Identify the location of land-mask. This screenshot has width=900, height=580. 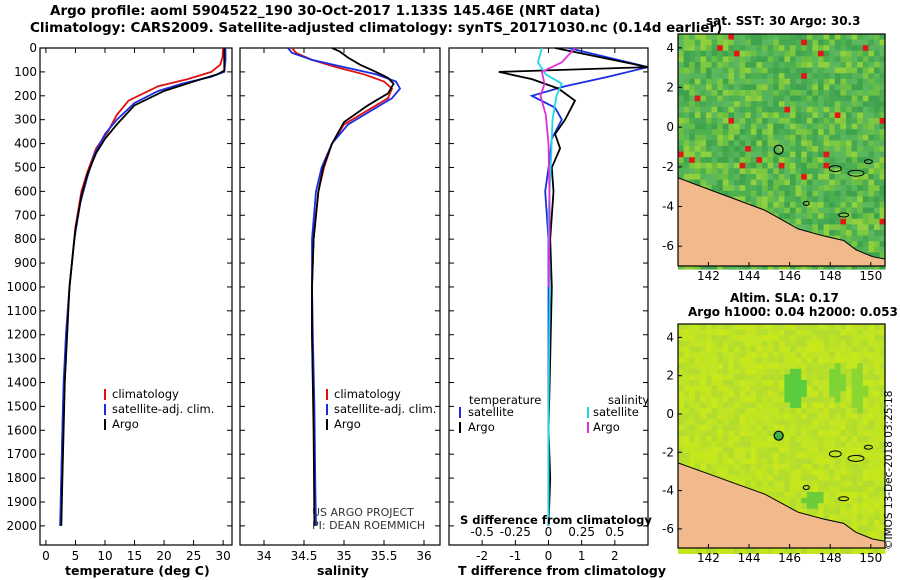
(806, 487).